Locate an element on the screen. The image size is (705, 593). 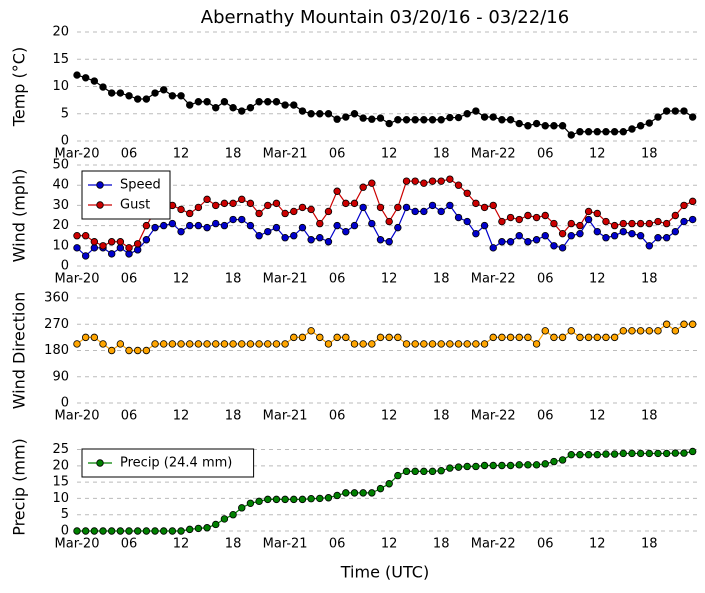
y-tick-label: 15 is located at coordinates (60, 482).